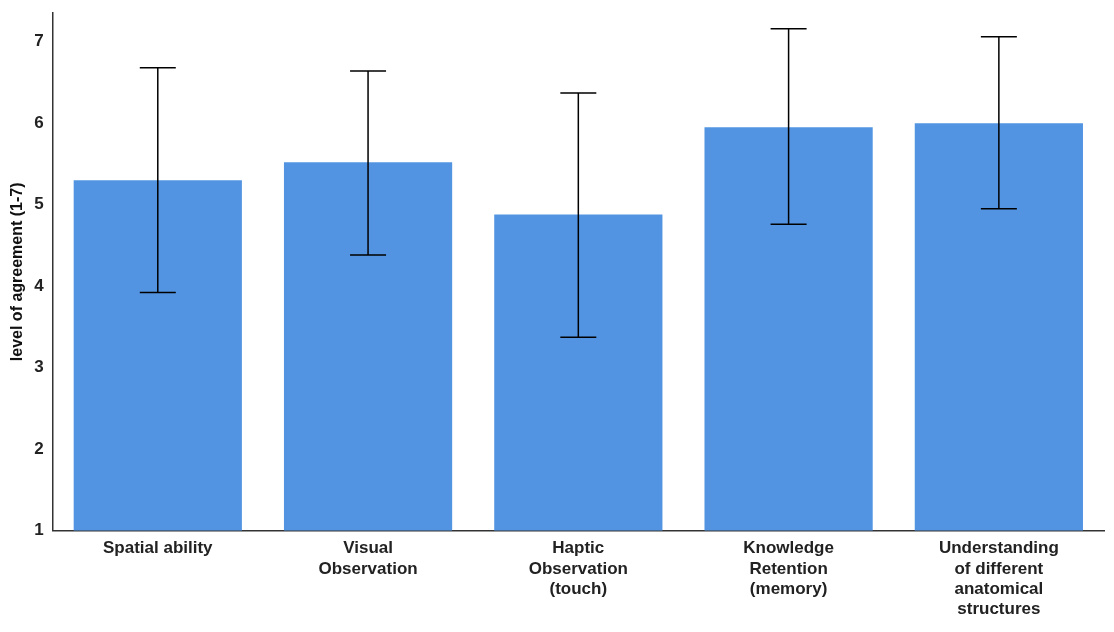  What do you see at coordinates (39, 367) in the screenshot?
I see `y-tick-label: 3` at bounding box center [39, 367].